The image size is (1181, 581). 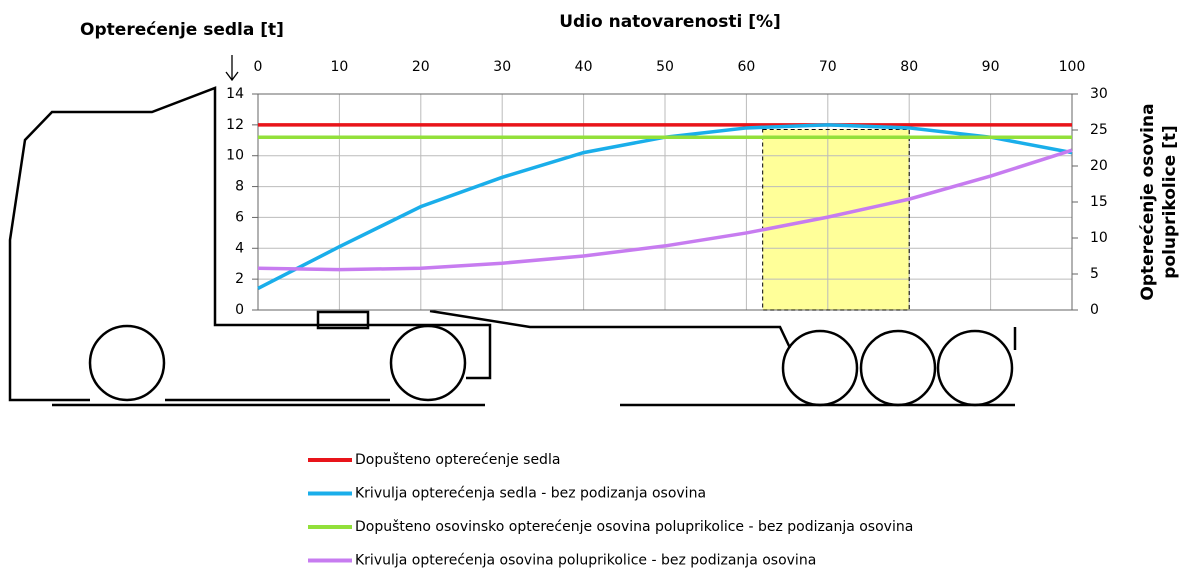 What do you see at coordinates (182, 30) in the screenshot?
I see `y-axis-title: Opterećenje sedla [t]` at bounding box center [182, 30].